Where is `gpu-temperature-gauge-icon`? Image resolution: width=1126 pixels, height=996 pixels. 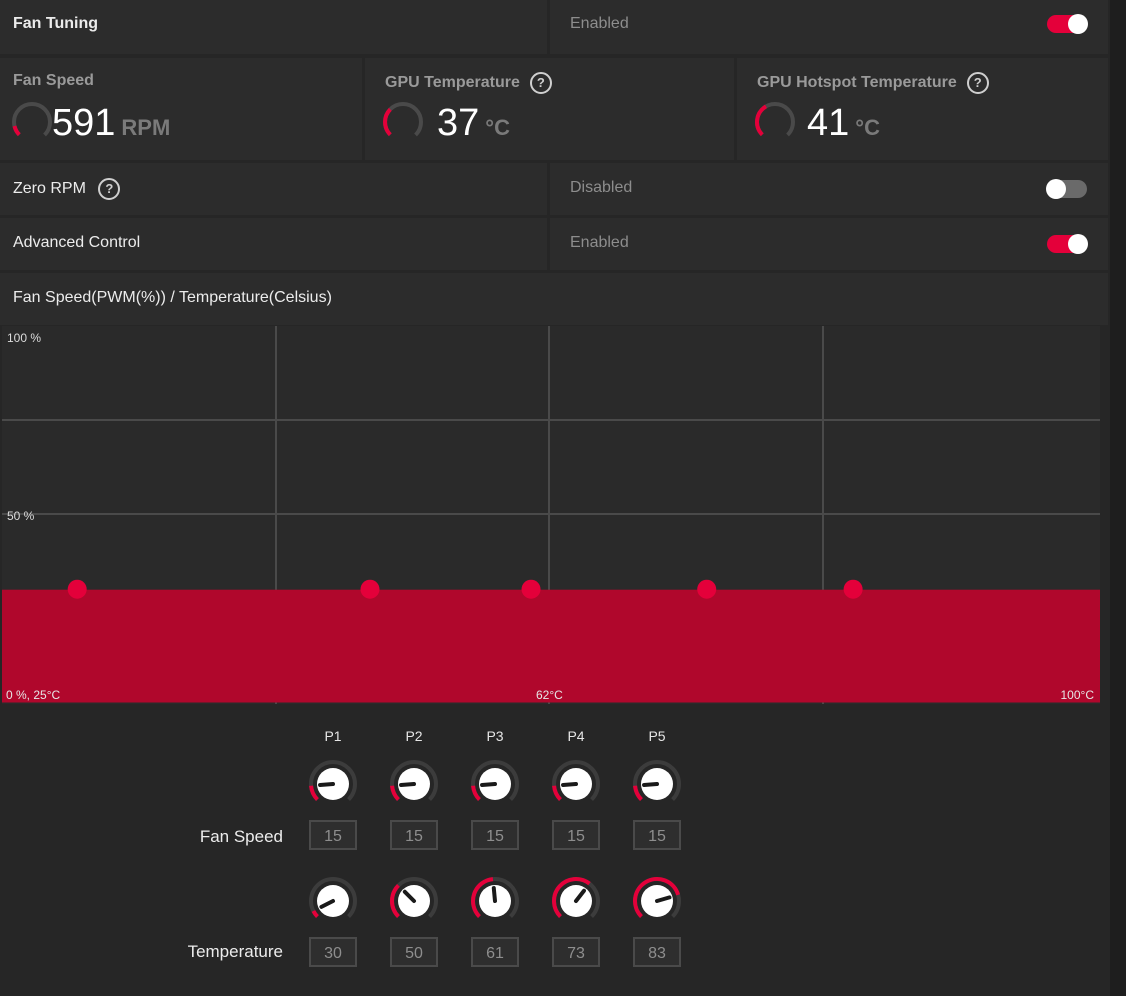
gpu-temperature-gauge-icon is located at coordinates (403, 122).